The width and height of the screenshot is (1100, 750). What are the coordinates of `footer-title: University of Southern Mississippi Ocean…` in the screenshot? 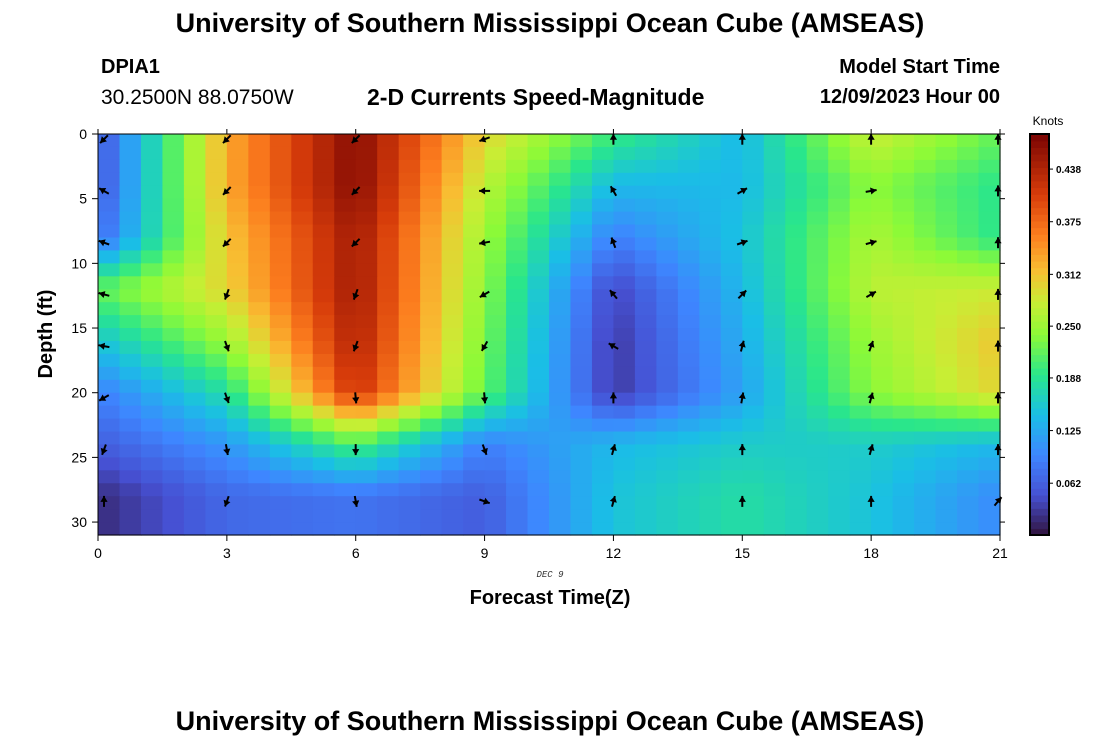 It's located at (550, 721).